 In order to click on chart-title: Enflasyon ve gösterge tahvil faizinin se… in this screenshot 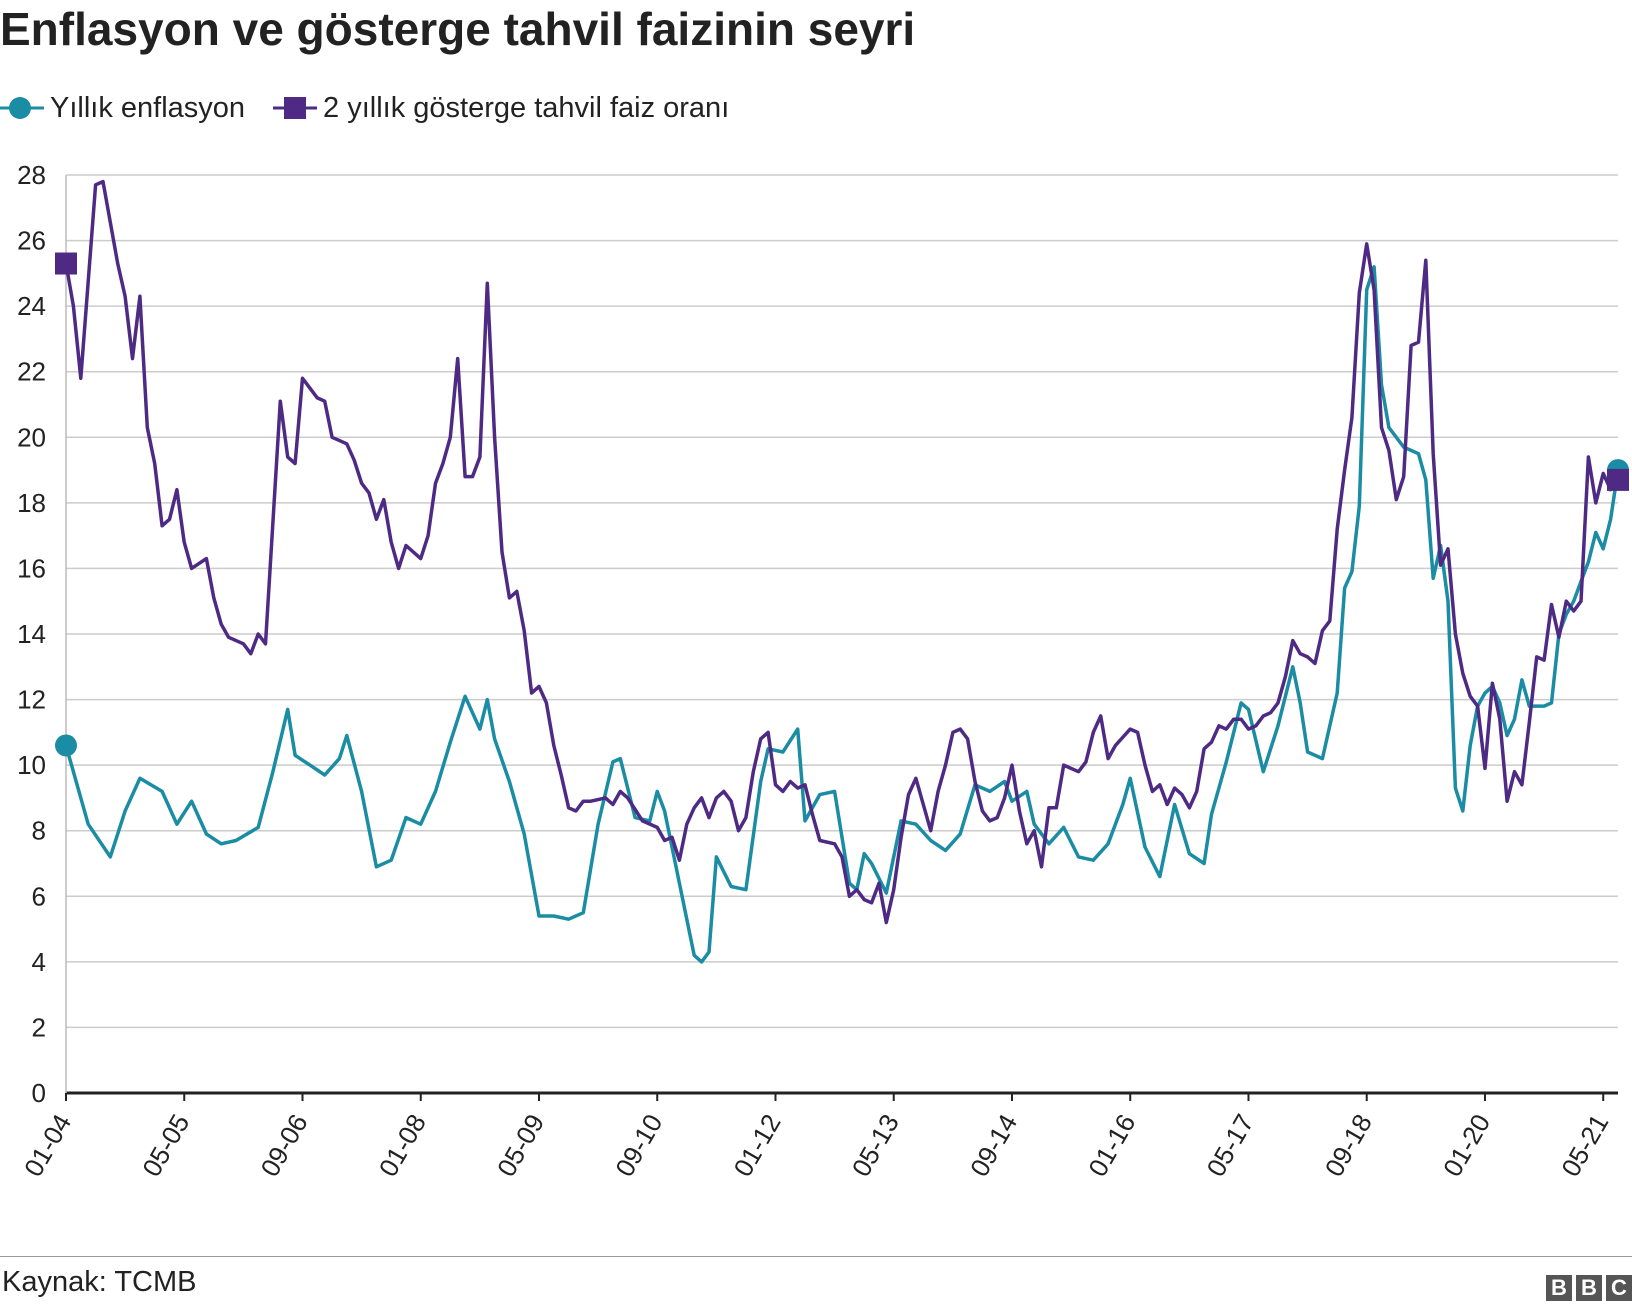, I will do `click(458, 29)`.